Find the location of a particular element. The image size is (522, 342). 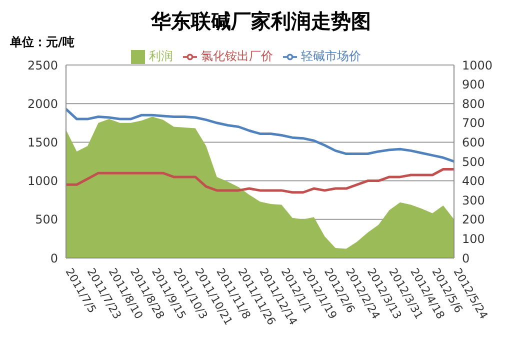

y2-tick-label: 200 is located at coordinates (473, 219).